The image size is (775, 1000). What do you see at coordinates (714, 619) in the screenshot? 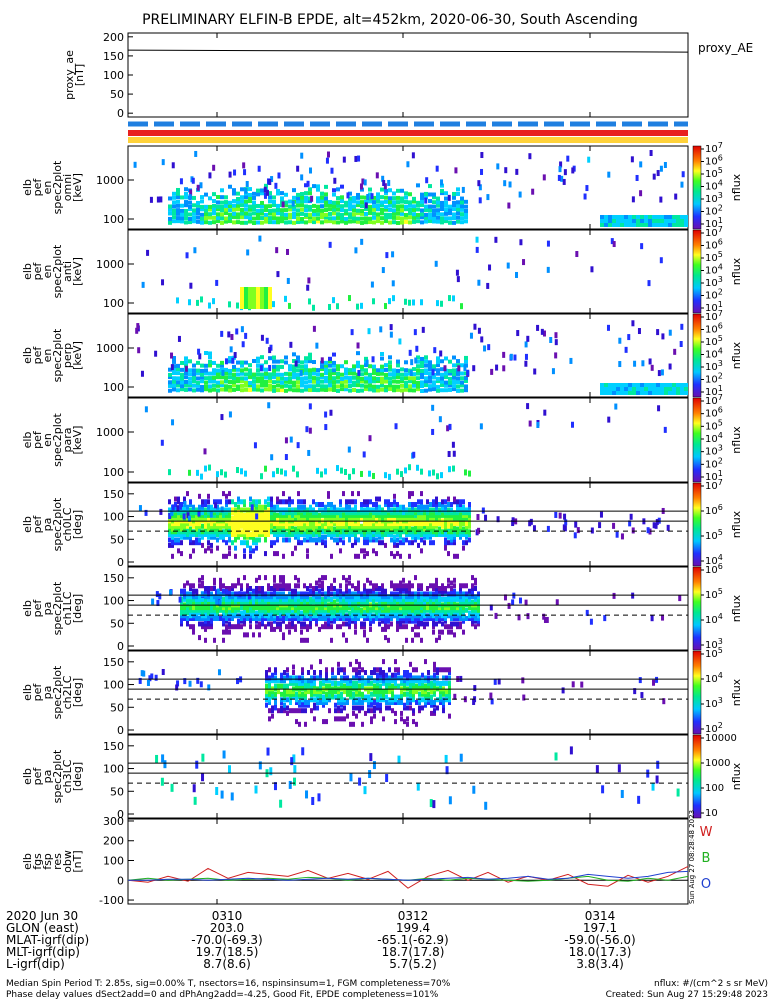
I see `colorbar-tick-label: 10⁴` at bounding box center [714, 619].